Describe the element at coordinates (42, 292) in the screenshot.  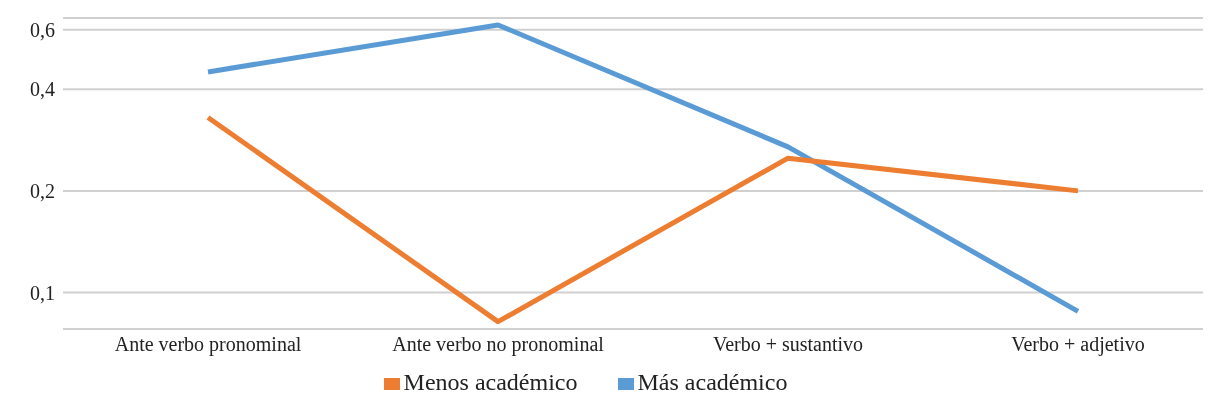
I see `y-tick-label: 0,1` at that location.